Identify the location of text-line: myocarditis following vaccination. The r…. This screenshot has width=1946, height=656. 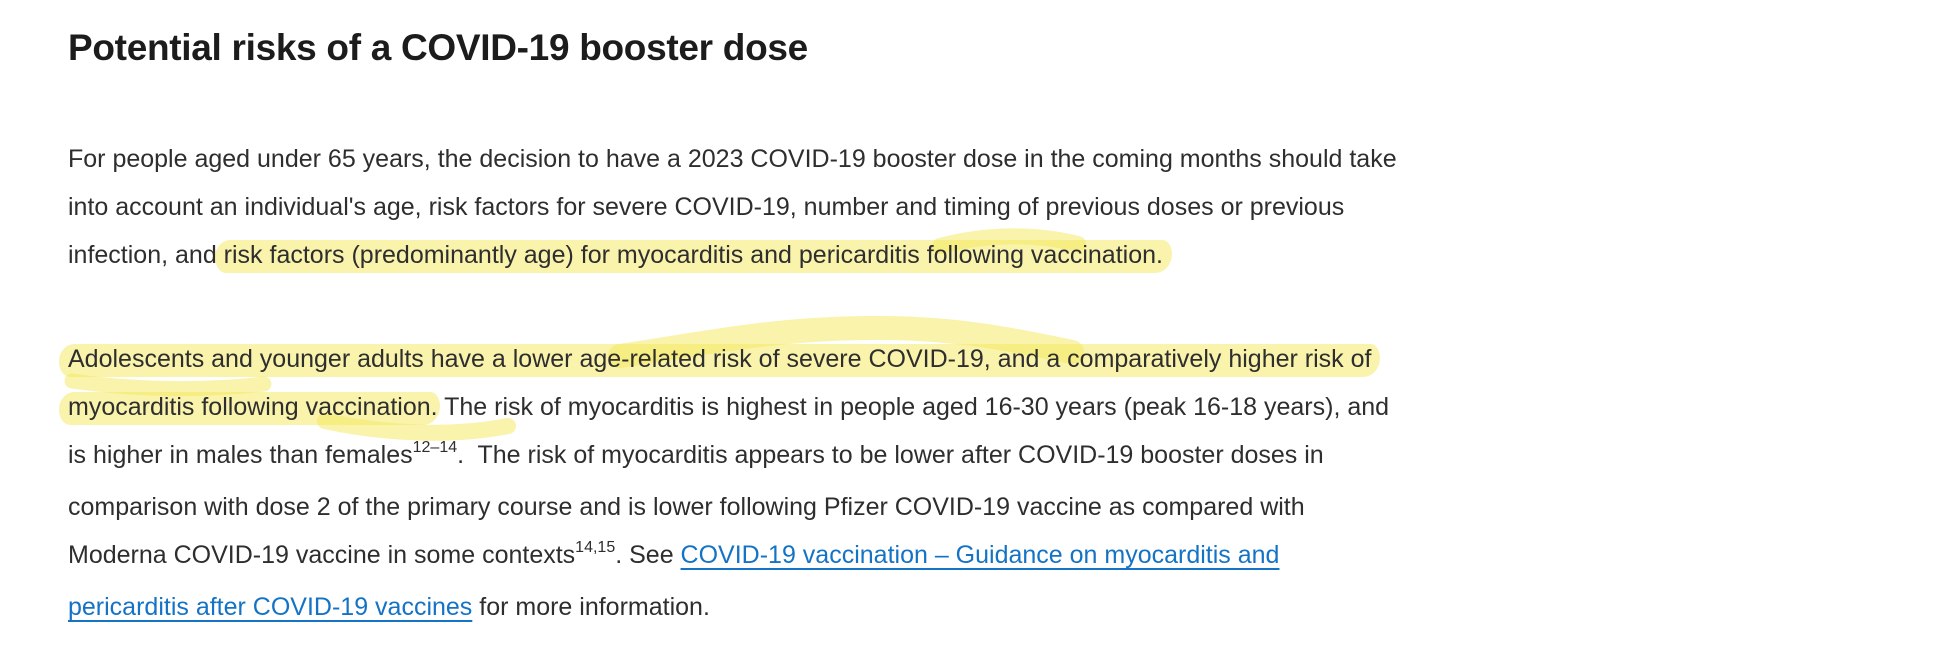
(724, 407).